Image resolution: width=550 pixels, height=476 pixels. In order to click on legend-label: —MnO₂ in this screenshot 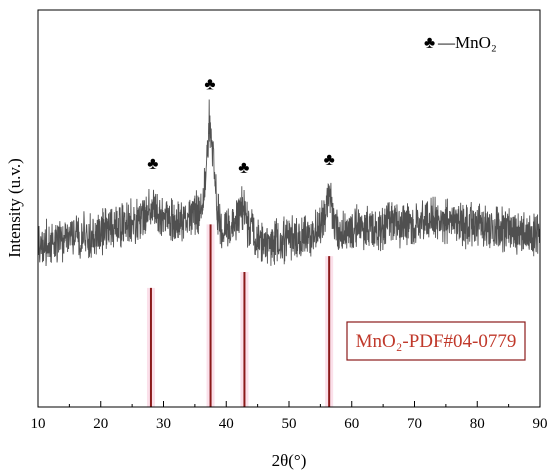, I will do `click(467, 42)`.